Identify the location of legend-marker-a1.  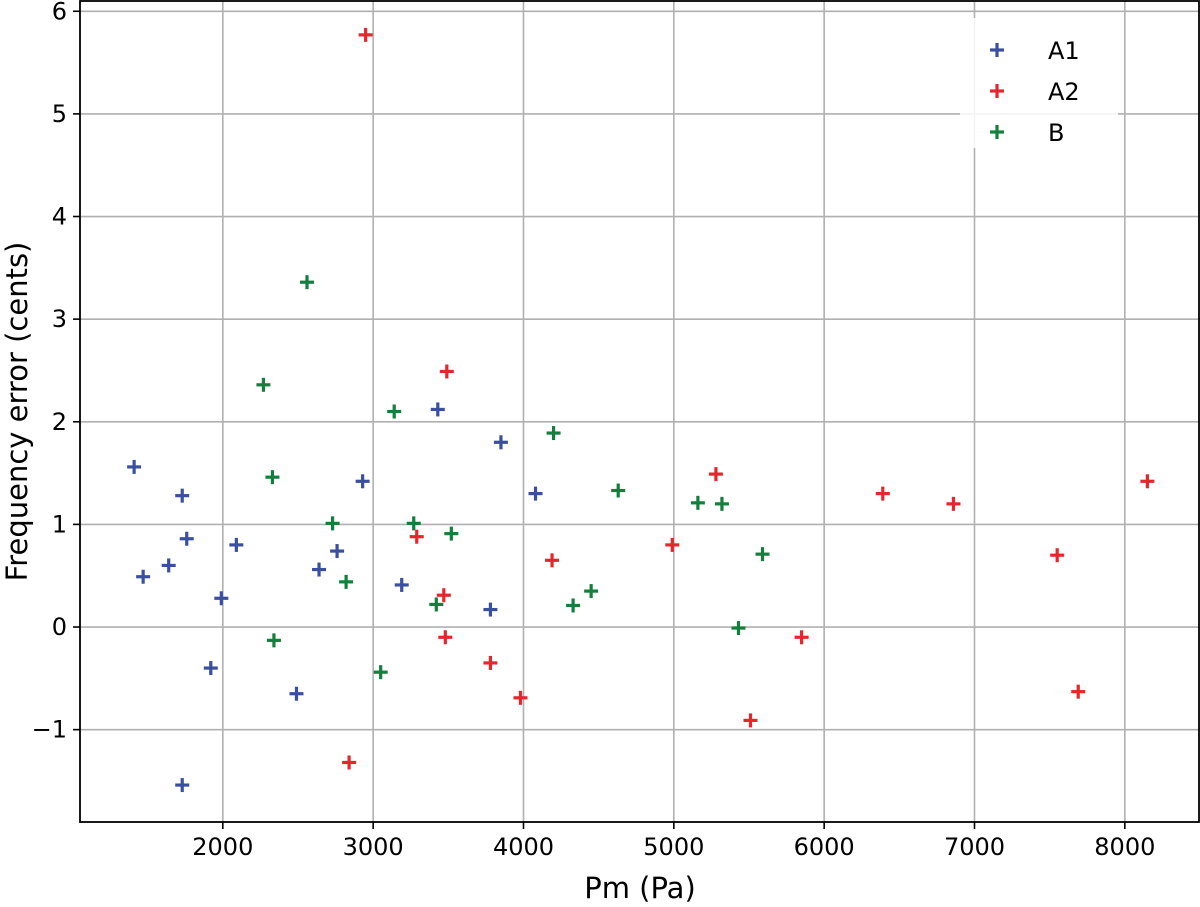
(997, 50).